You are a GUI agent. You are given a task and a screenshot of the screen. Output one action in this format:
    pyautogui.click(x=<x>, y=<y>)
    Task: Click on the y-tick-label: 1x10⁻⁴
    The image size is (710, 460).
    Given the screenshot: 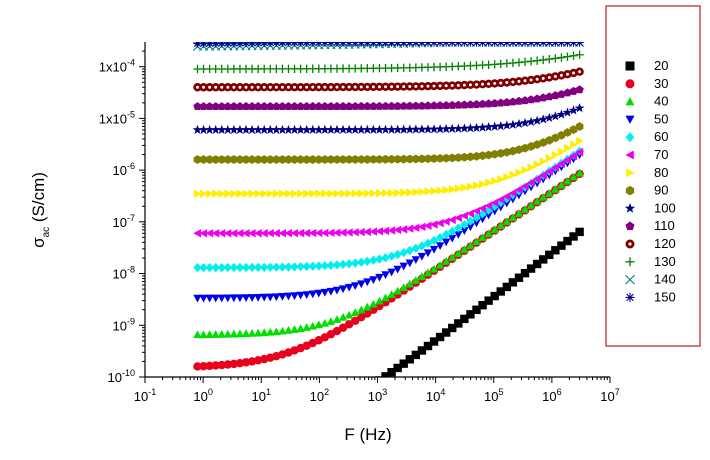 What is the action you would take?
    pyautogui.click(x=117, y=66)
    